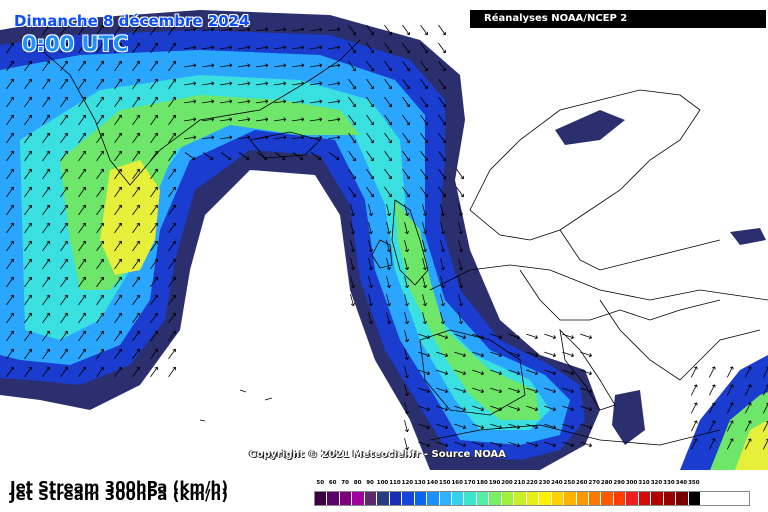 The height and width of the screenshot is (512, 768). Describe the element at coordinates (357, 483) in the screenshot. I see `legend-label: 80` at that location.